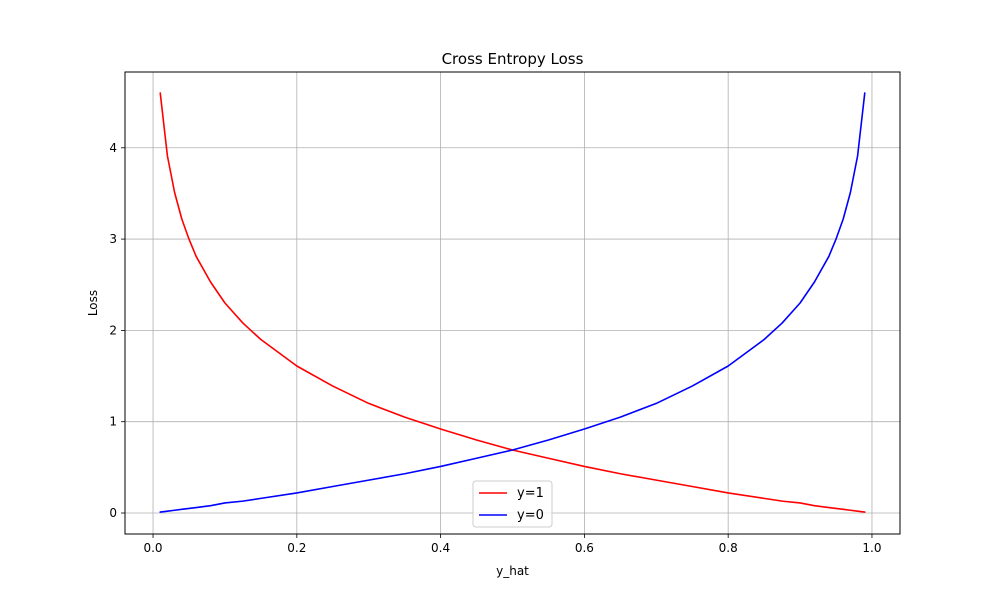 This screenshot has width=1000, height=600. What do you see at coordinates (113, 239) in the screenshot?
I see `y-tick-label: 3` at bounding box center [113, 239].